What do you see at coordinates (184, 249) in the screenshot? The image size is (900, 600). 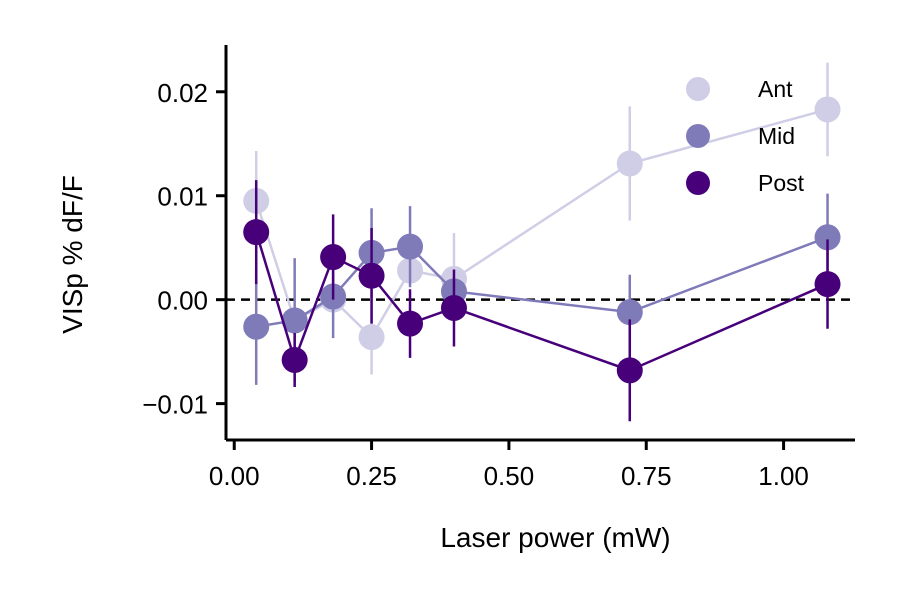 I see `y-ticks: −0.01 0.00 0.01 0.02` at bounding box center [184, 249].